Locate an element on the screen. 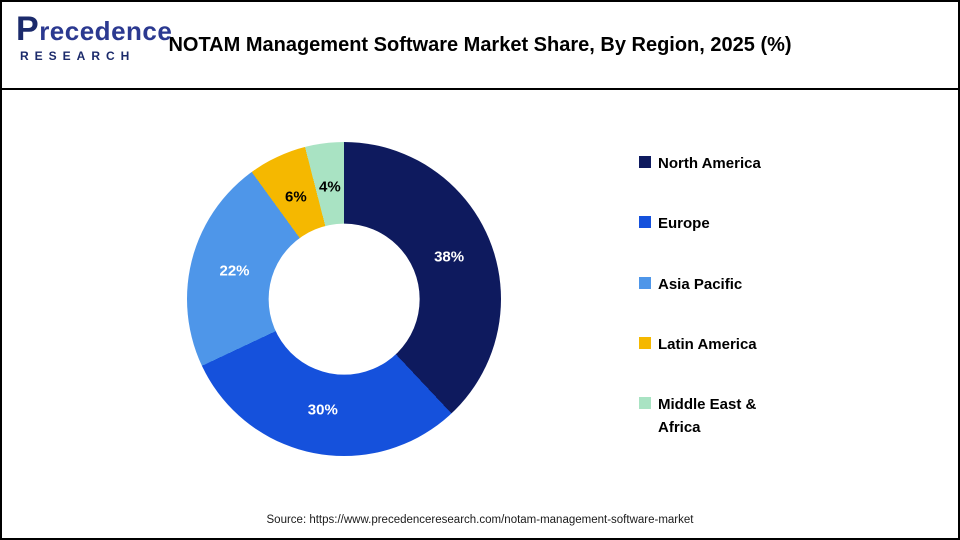 The height and width of the screenshot is (540, 960). logo-subtitle: RESEARCH is located at coordinates (78, 56).